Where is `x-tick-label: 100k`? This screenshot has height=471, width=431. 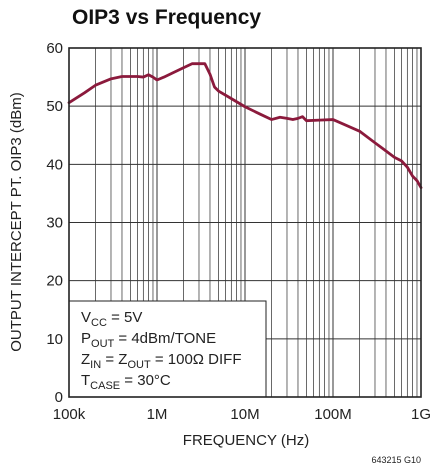 x-tick-label: 100k is located at coordinates (69, 414).